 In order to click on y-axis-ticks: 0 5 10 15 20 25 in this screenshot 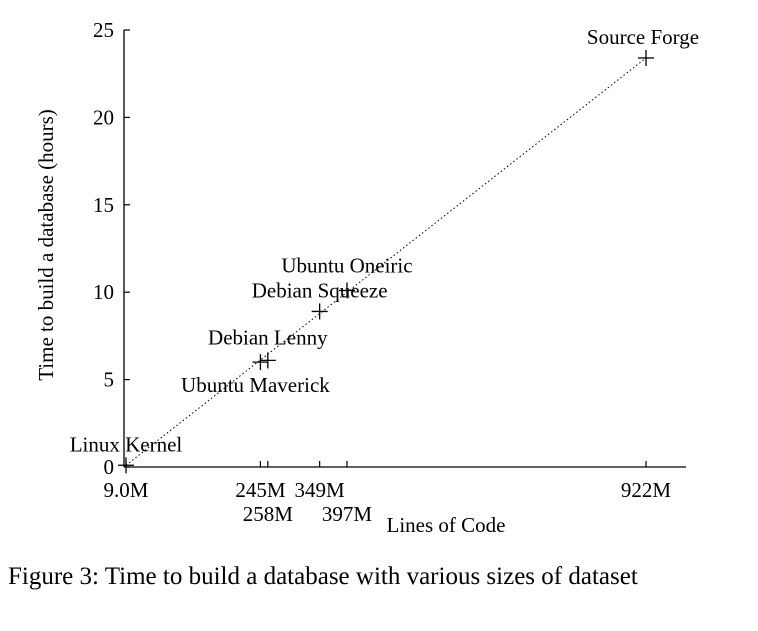, I will do `click(111, 248)`.